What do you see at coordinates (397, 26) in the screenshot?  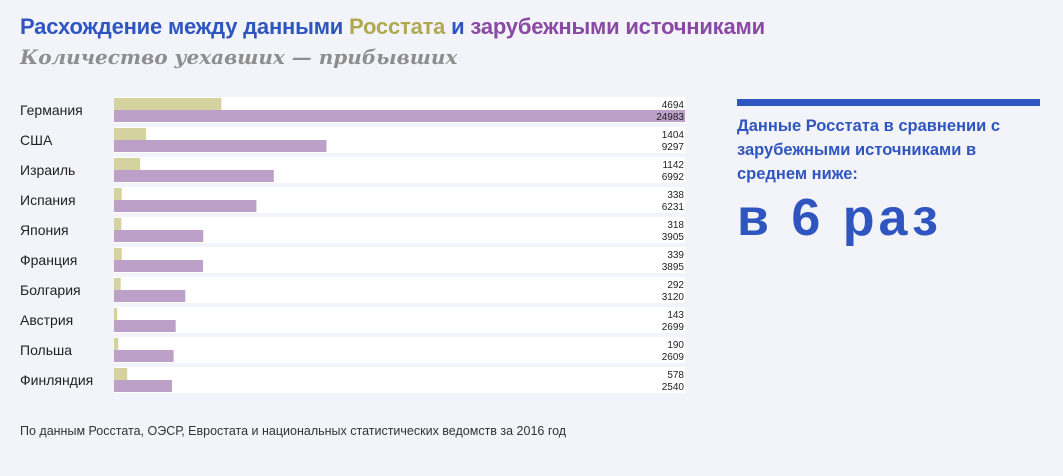 I see `title-part-rosstat: Росстата` at bounding box center [397, 26].